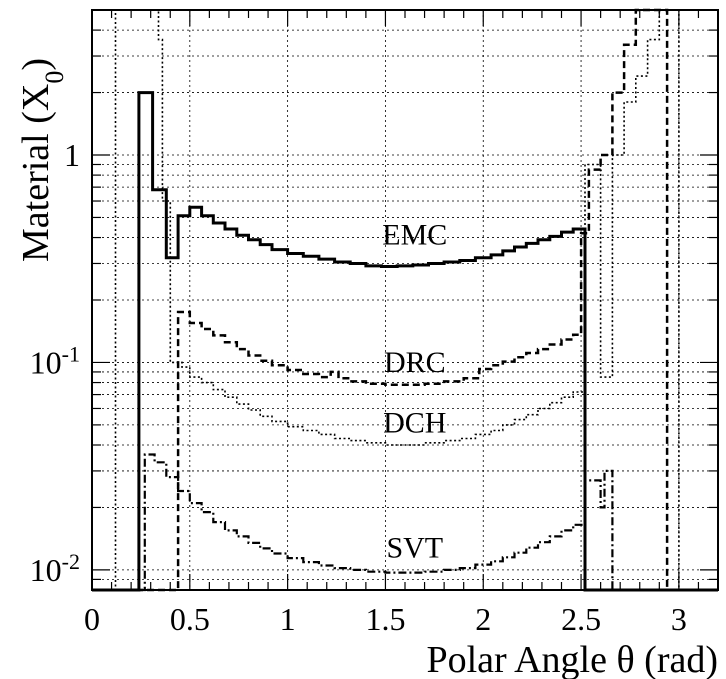 Image resolution: width=726 pixels, height=679 pixels. I want to click on x-tick-label: 2.5, so click(581, 619).